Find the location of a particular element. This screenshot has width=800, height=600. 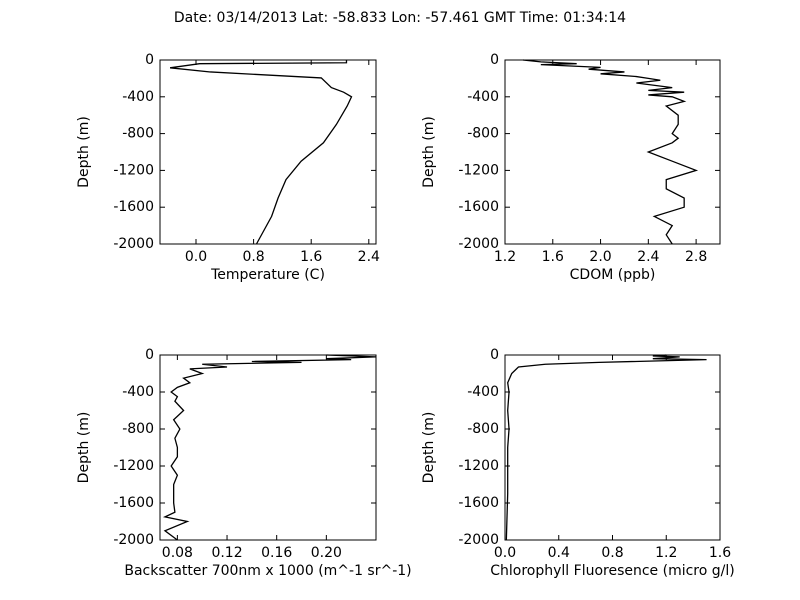

x-tick-label: 0.12 is located at coordinates (226, 553).